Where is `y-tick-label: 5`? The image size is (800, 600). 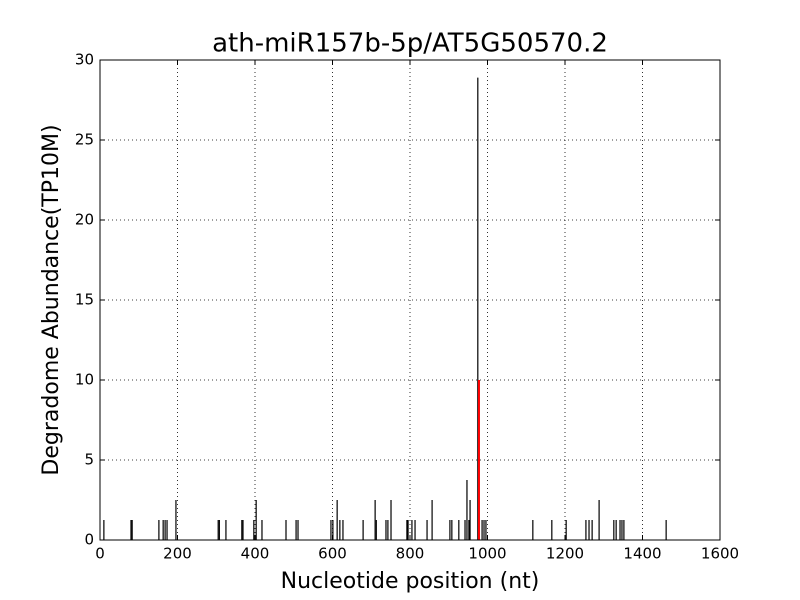 y-tick-label: 5 is located at coordinates (89, 460).